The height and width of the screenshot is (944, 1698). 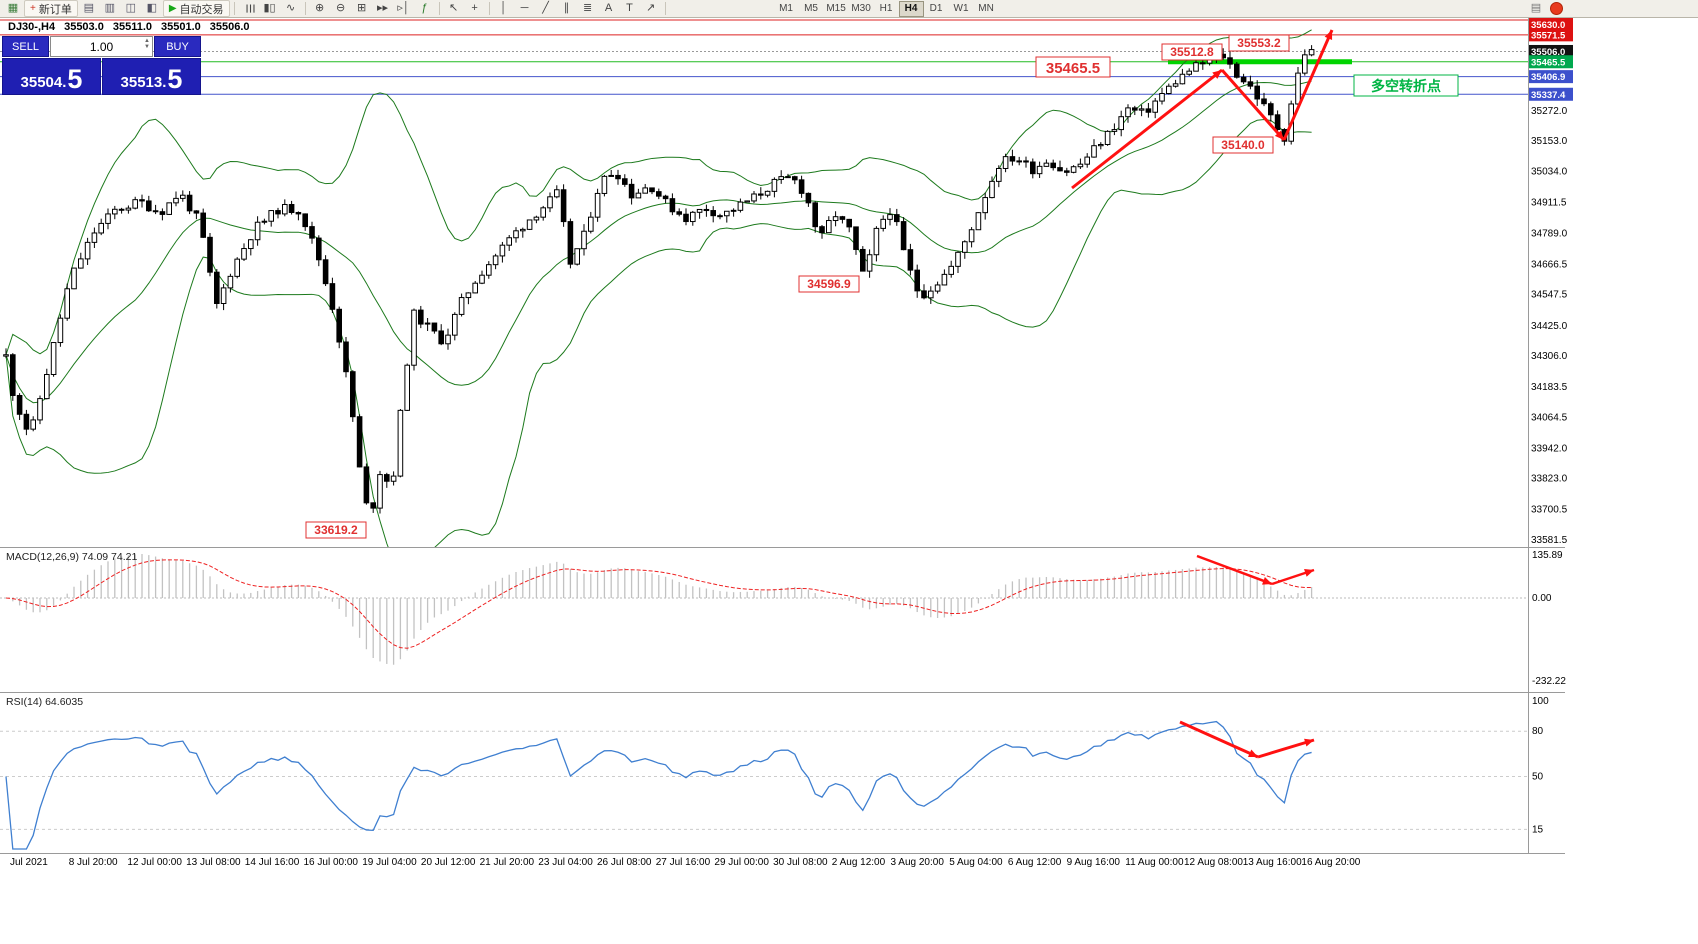 What do you see at coordinates (630, 8) in the screenshot?
I see `text-label-icon: T` at bounding box center [630, 8].